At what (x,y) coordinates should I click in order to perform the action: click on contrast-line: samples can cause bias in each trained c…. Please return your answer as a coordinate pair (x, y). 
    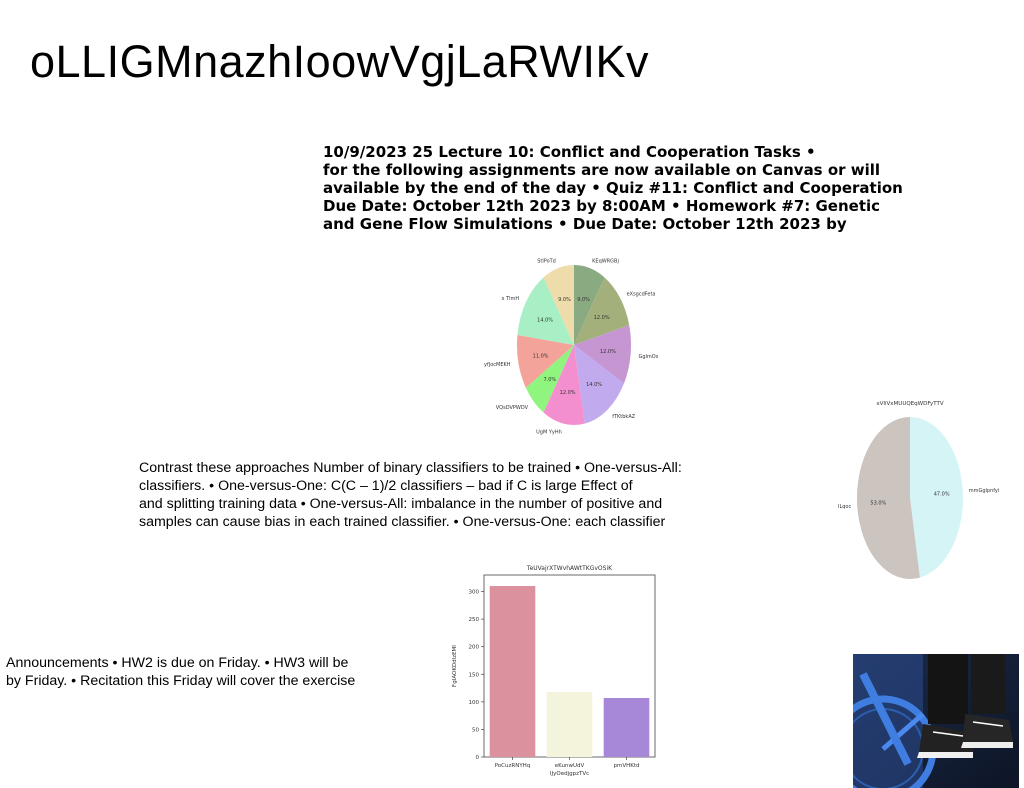
    Looking at the image, I should click on (402, 522).